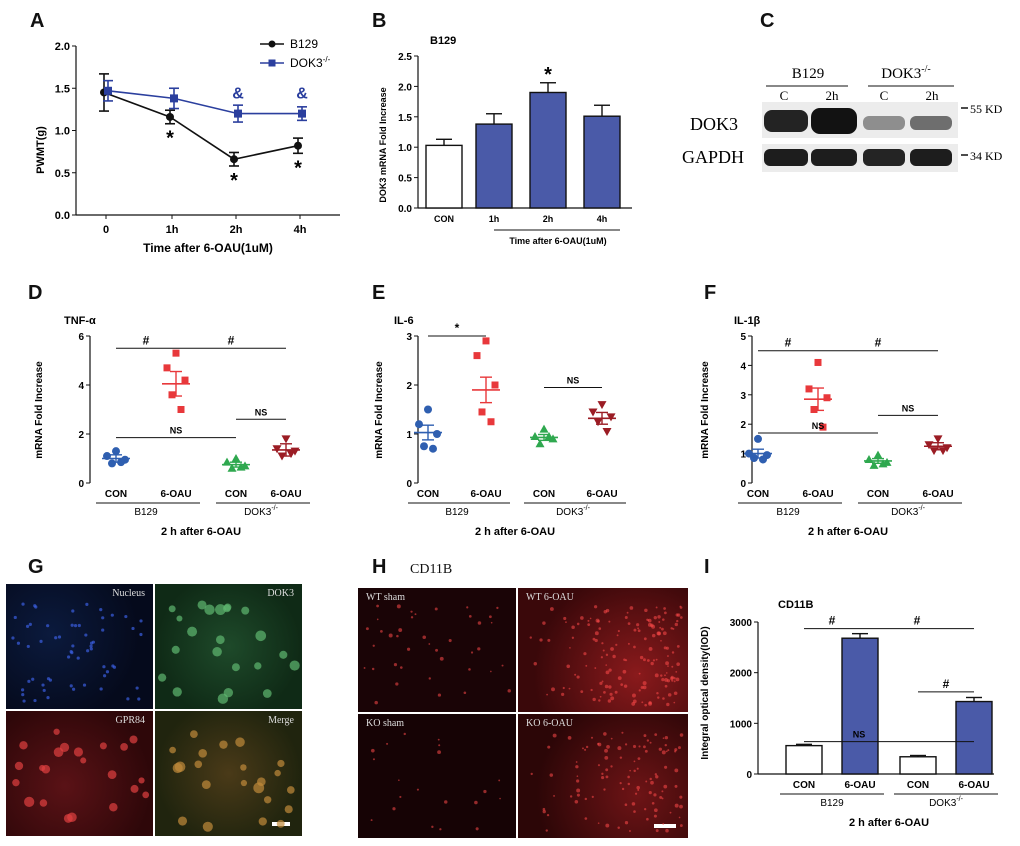  I want to click on b-ytick-5: 2.5, so click(405, 57).